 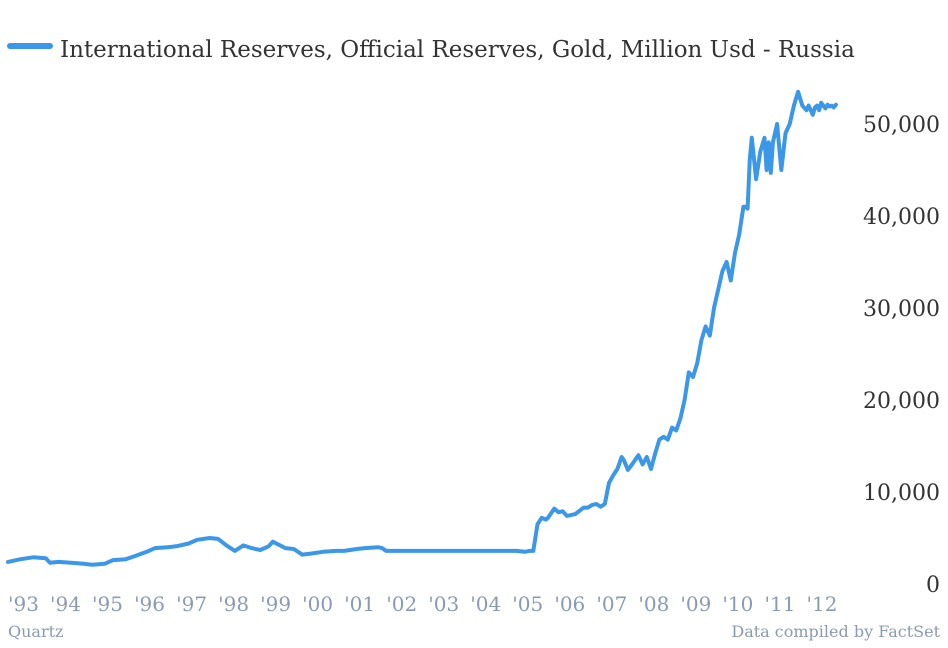 I want to click on x-tick-label: '10, so click(x=737, y=604).